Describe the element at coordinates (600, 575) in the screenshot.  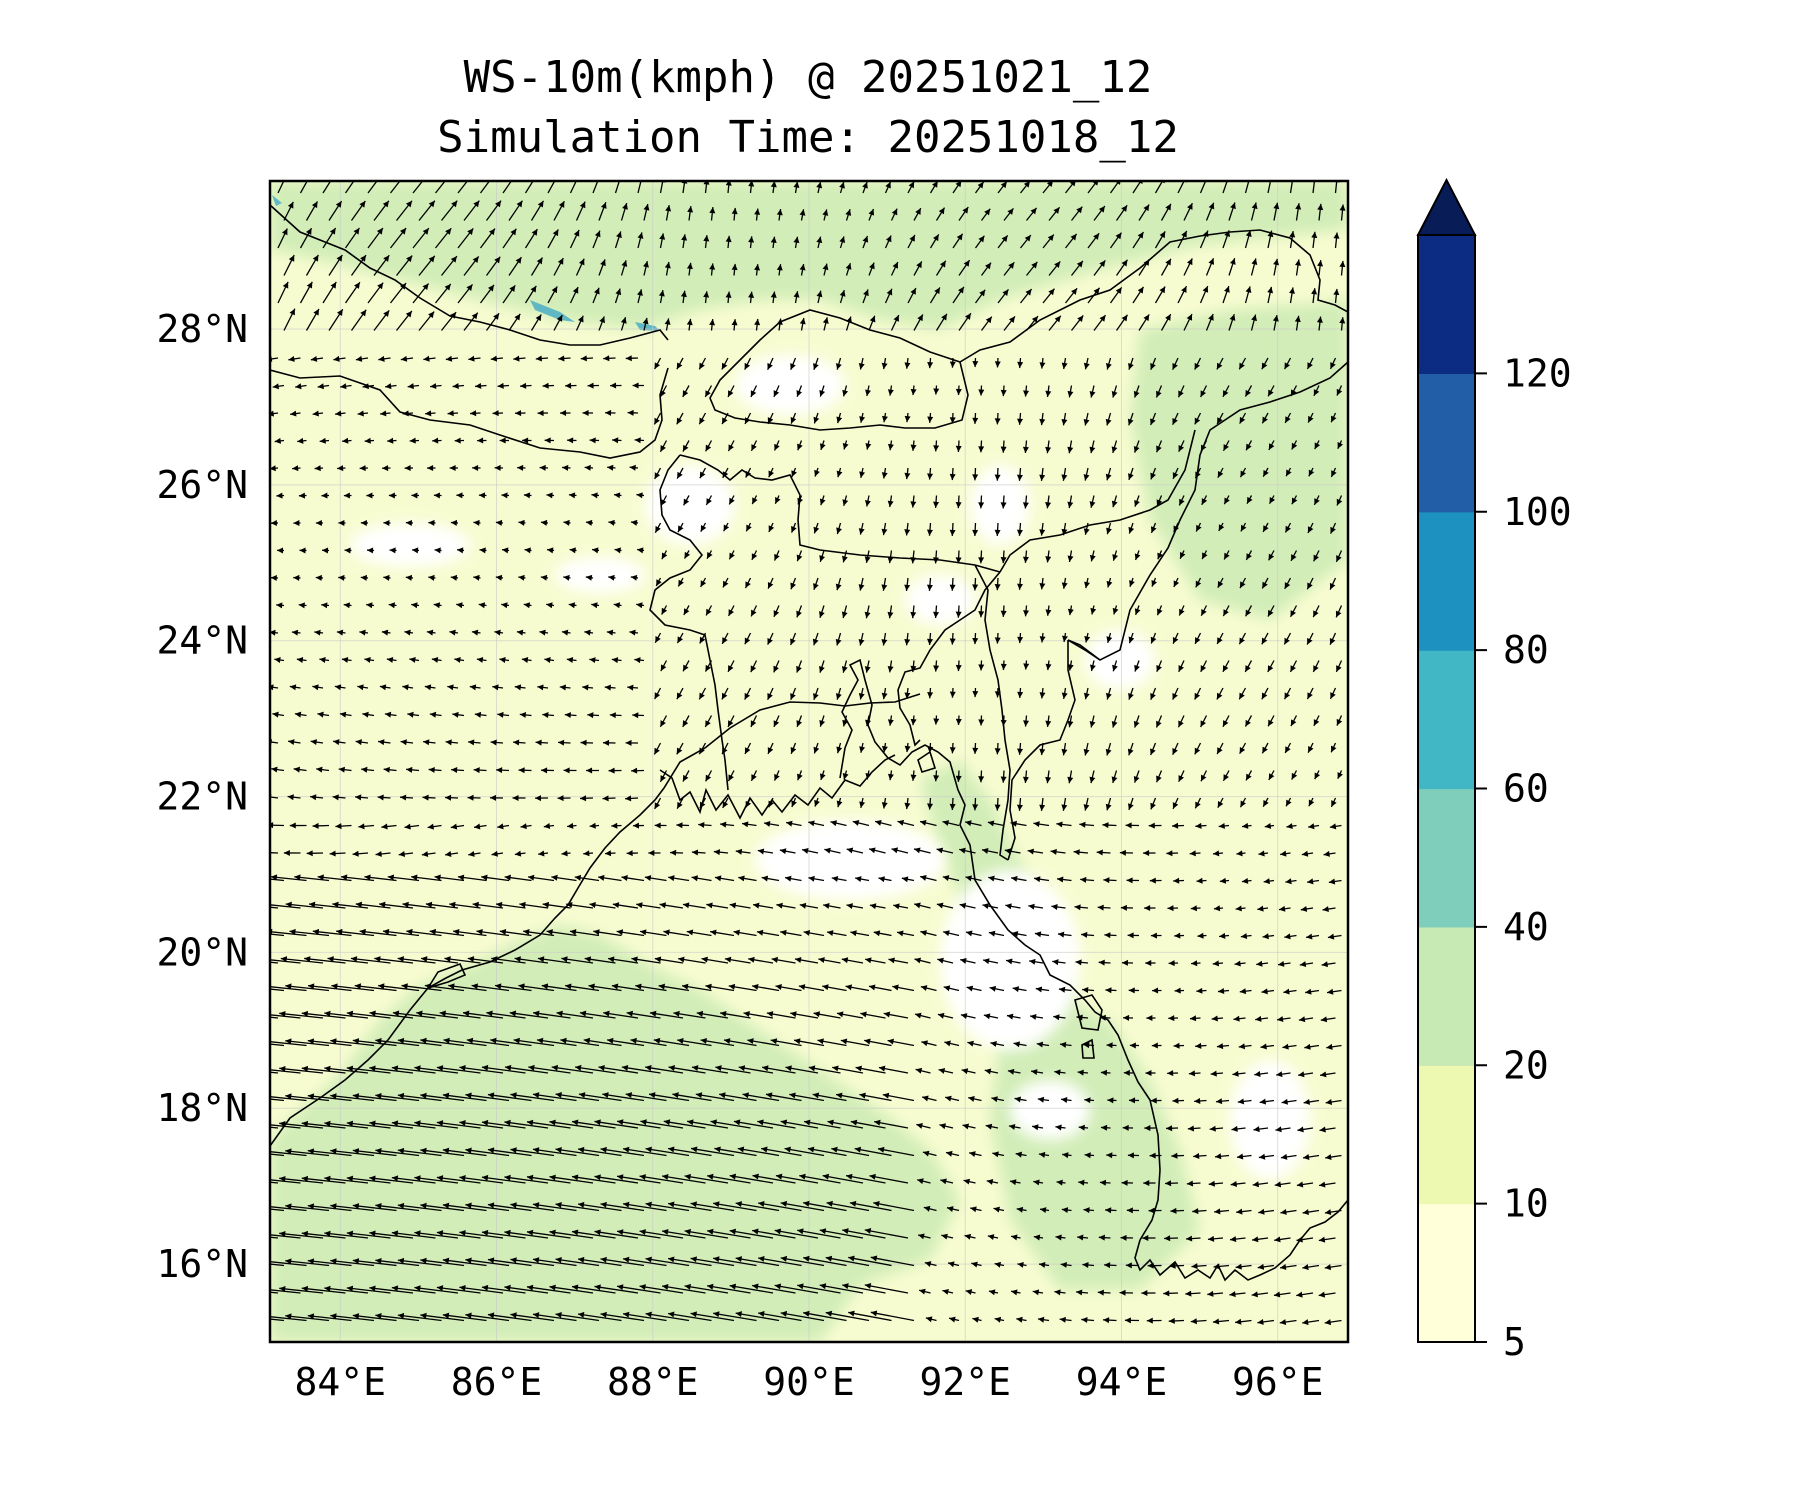
I see `calm-patch` at that location.